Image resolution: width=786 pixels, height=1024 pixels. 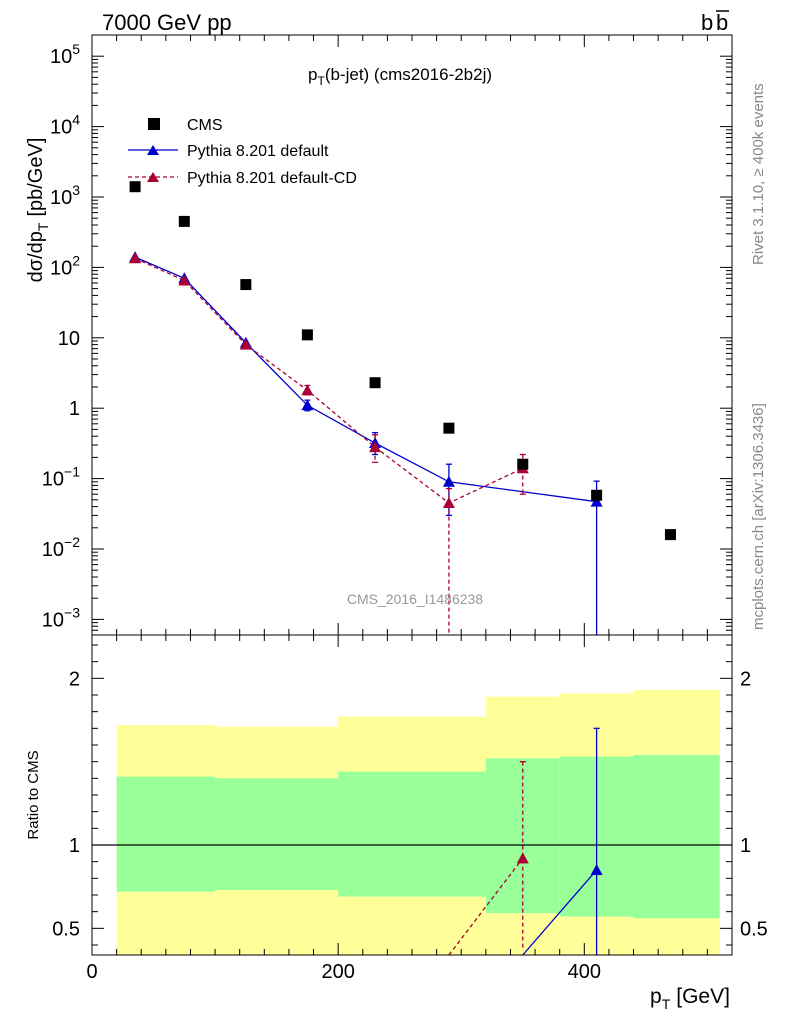 I want to click on svg-text:dσ/dpT[pb/GeV]: dσ/dpT [pb/GeV], so click(x=38, y=210).